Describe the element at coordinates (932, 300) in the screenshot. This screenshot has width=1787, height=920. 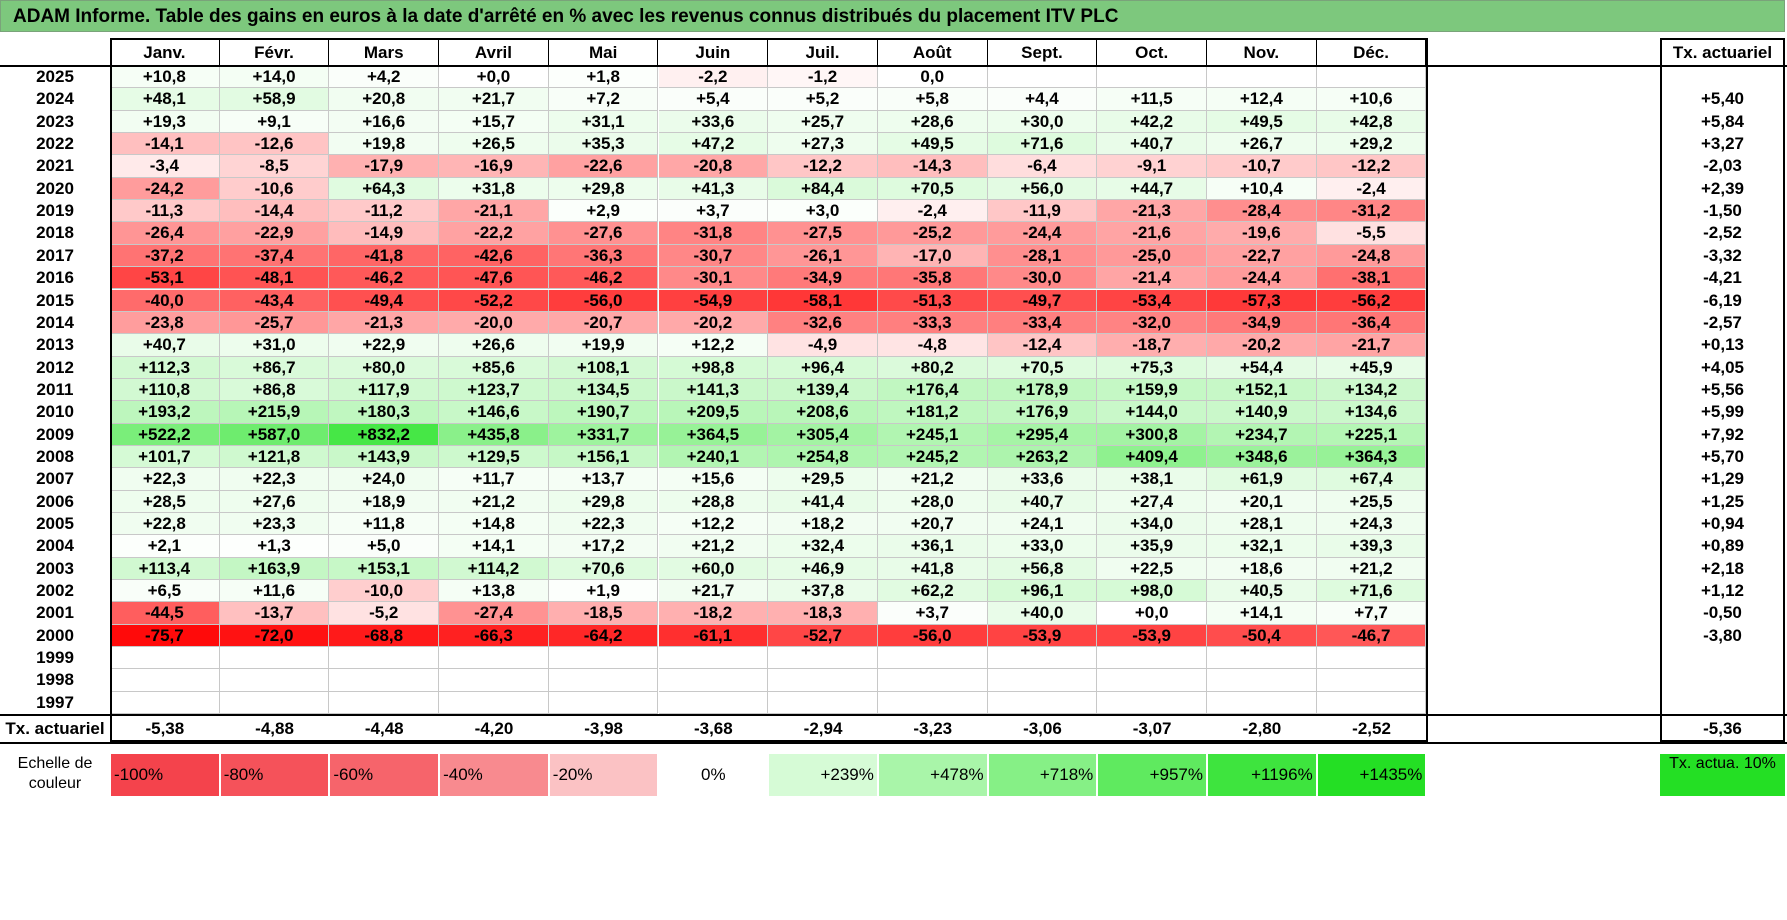
I see `table-cell: -51,3` at that location.